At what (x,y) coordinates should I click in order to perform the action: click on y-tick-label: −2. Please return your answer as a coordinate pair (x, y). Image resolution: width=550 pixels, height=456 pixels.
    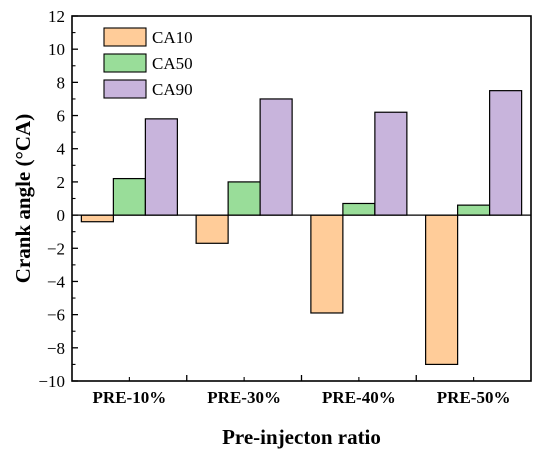
    Looking at the image, I should click on (56, 248).